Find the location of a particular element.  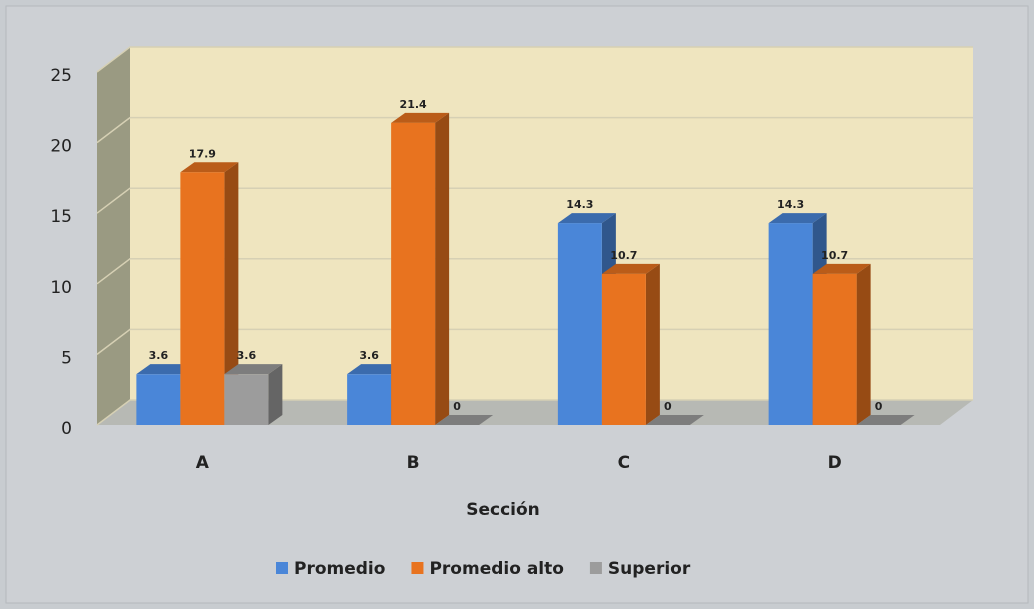

x-tick-label: B is located at coordinates (413, 463).